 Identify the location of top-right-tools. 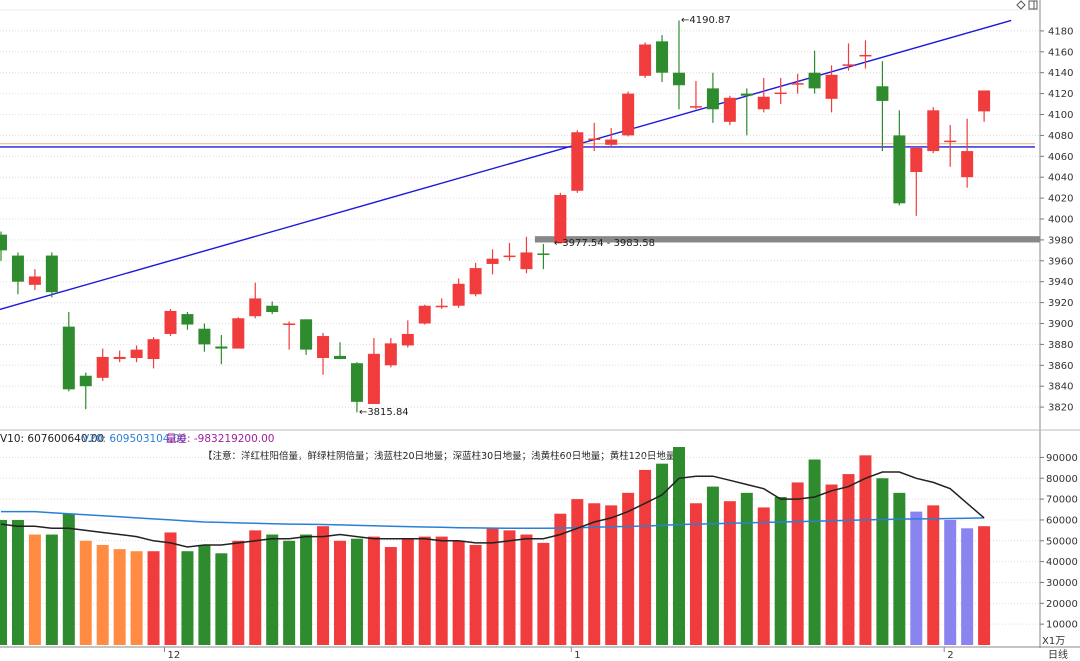
(1027, 5).